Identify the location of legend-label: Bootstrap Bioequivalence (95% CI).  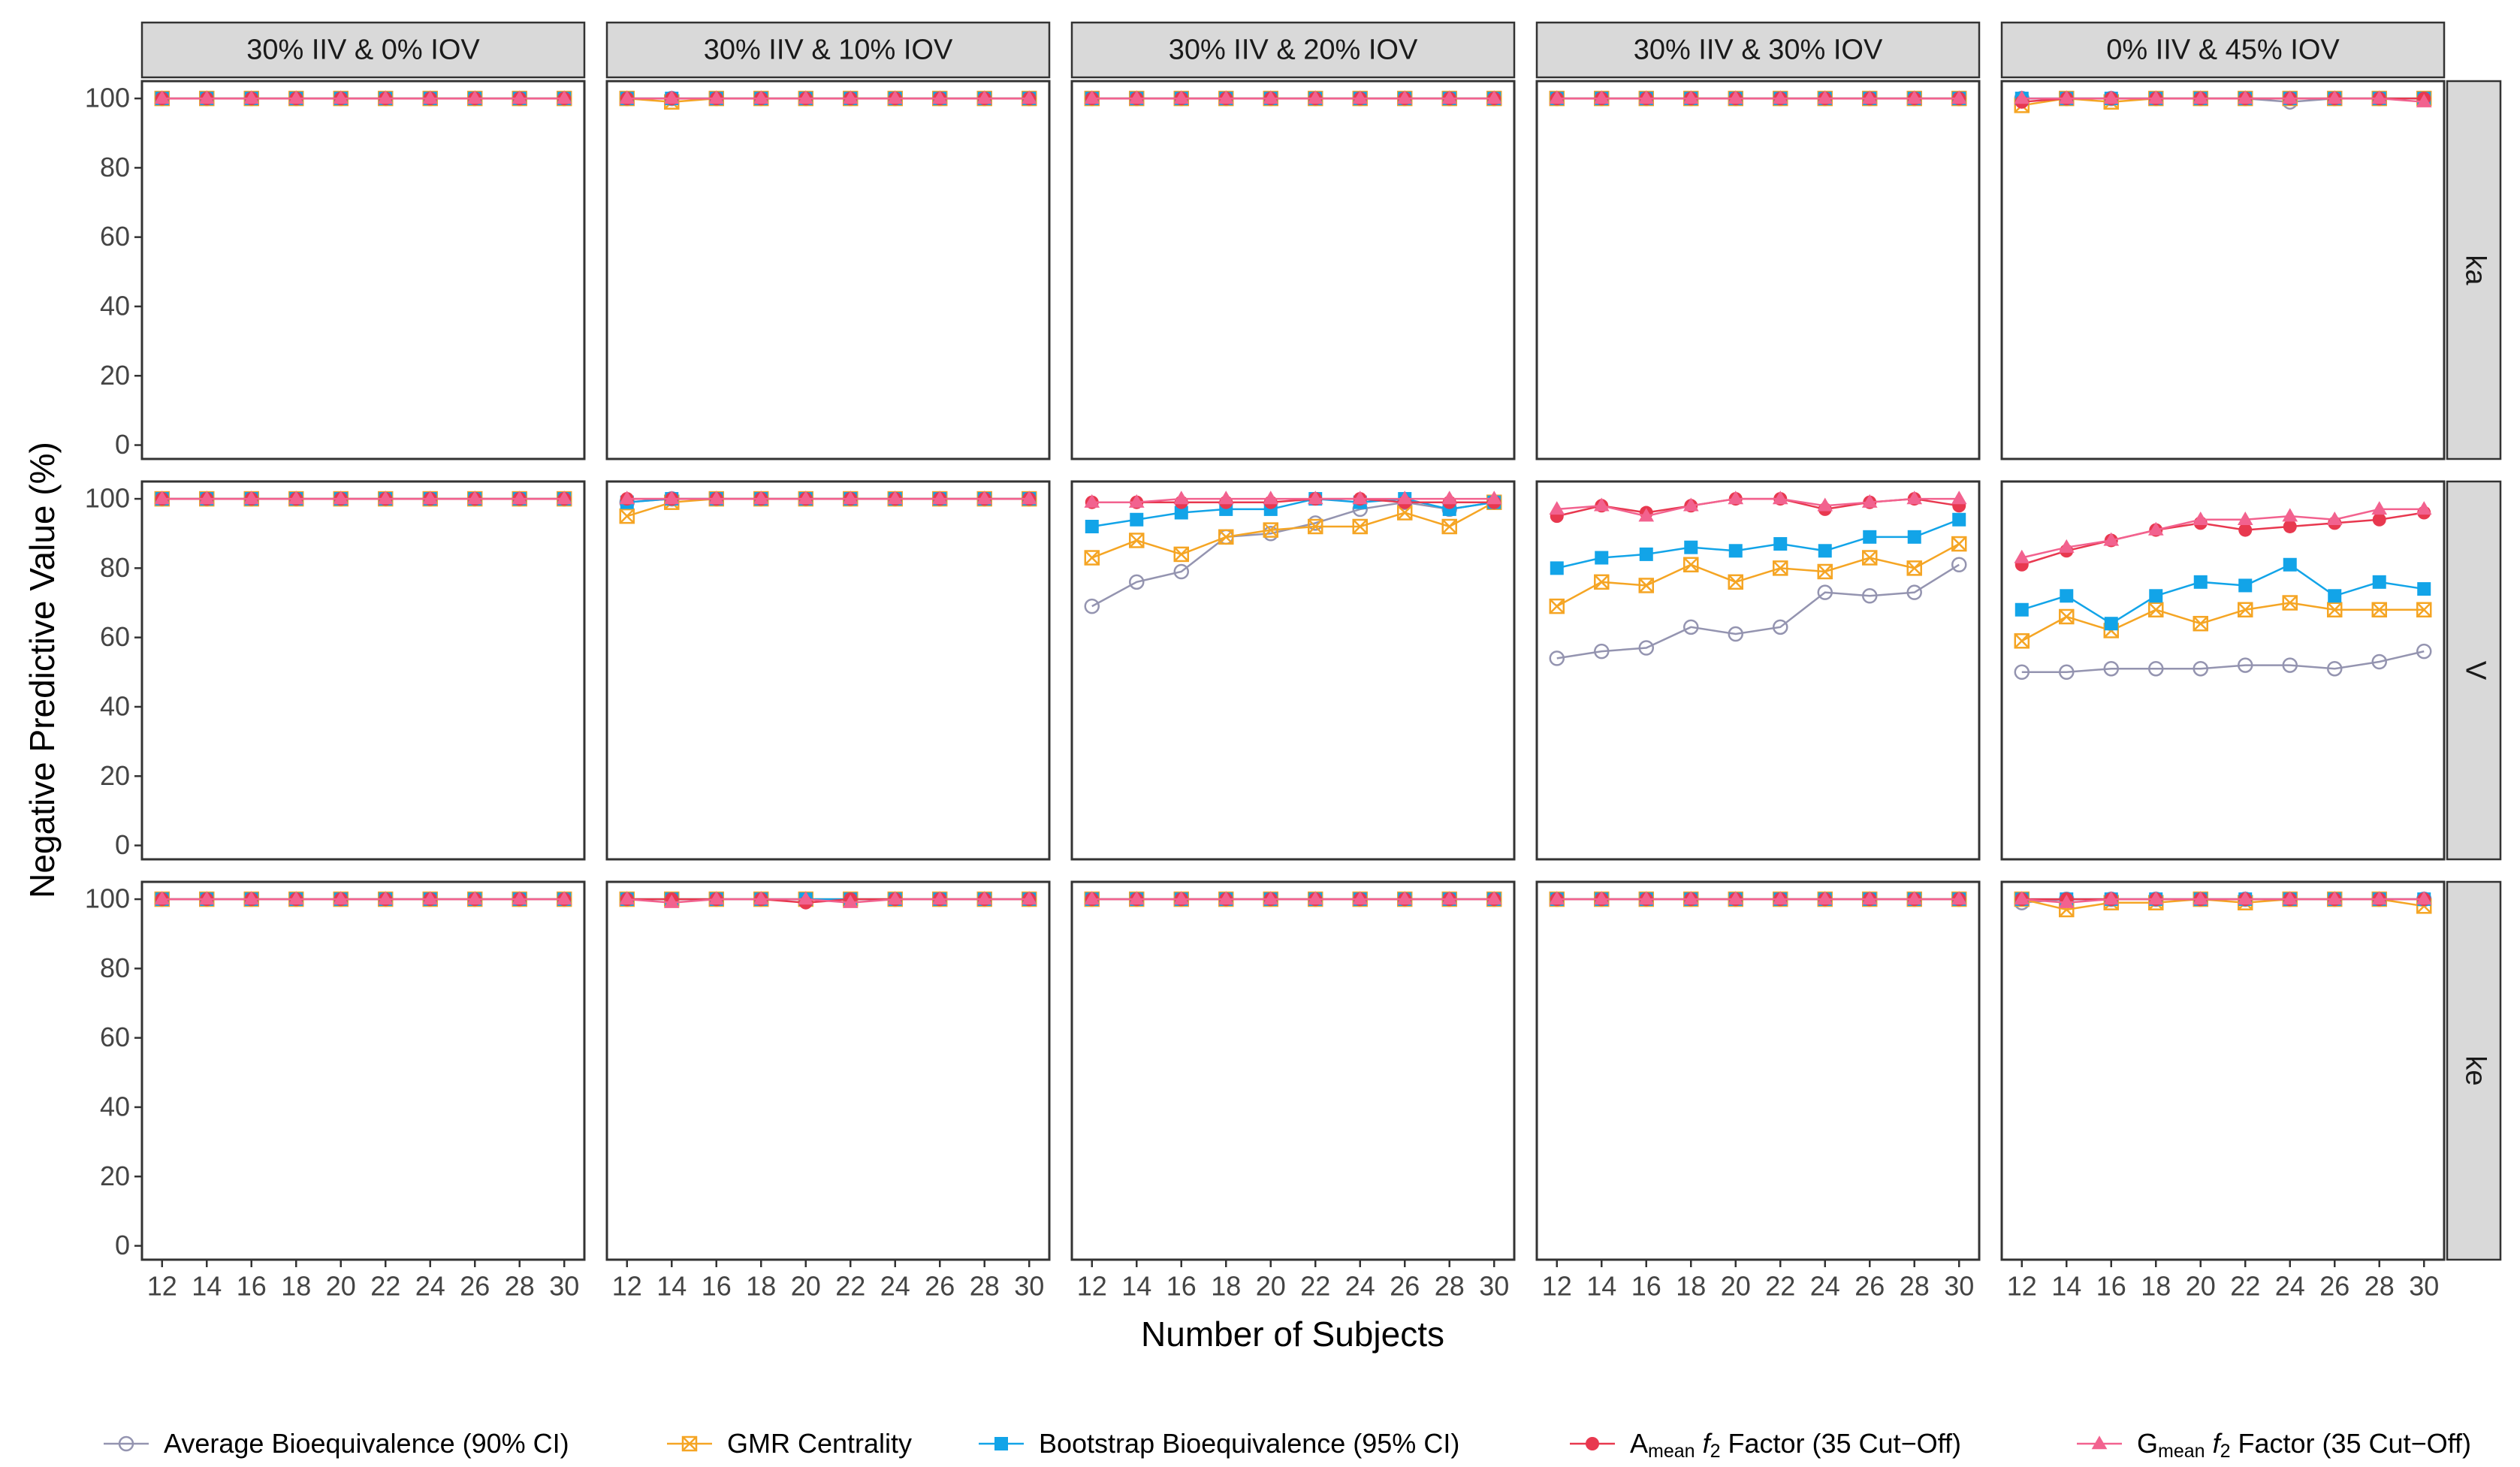
(1249, 1443).